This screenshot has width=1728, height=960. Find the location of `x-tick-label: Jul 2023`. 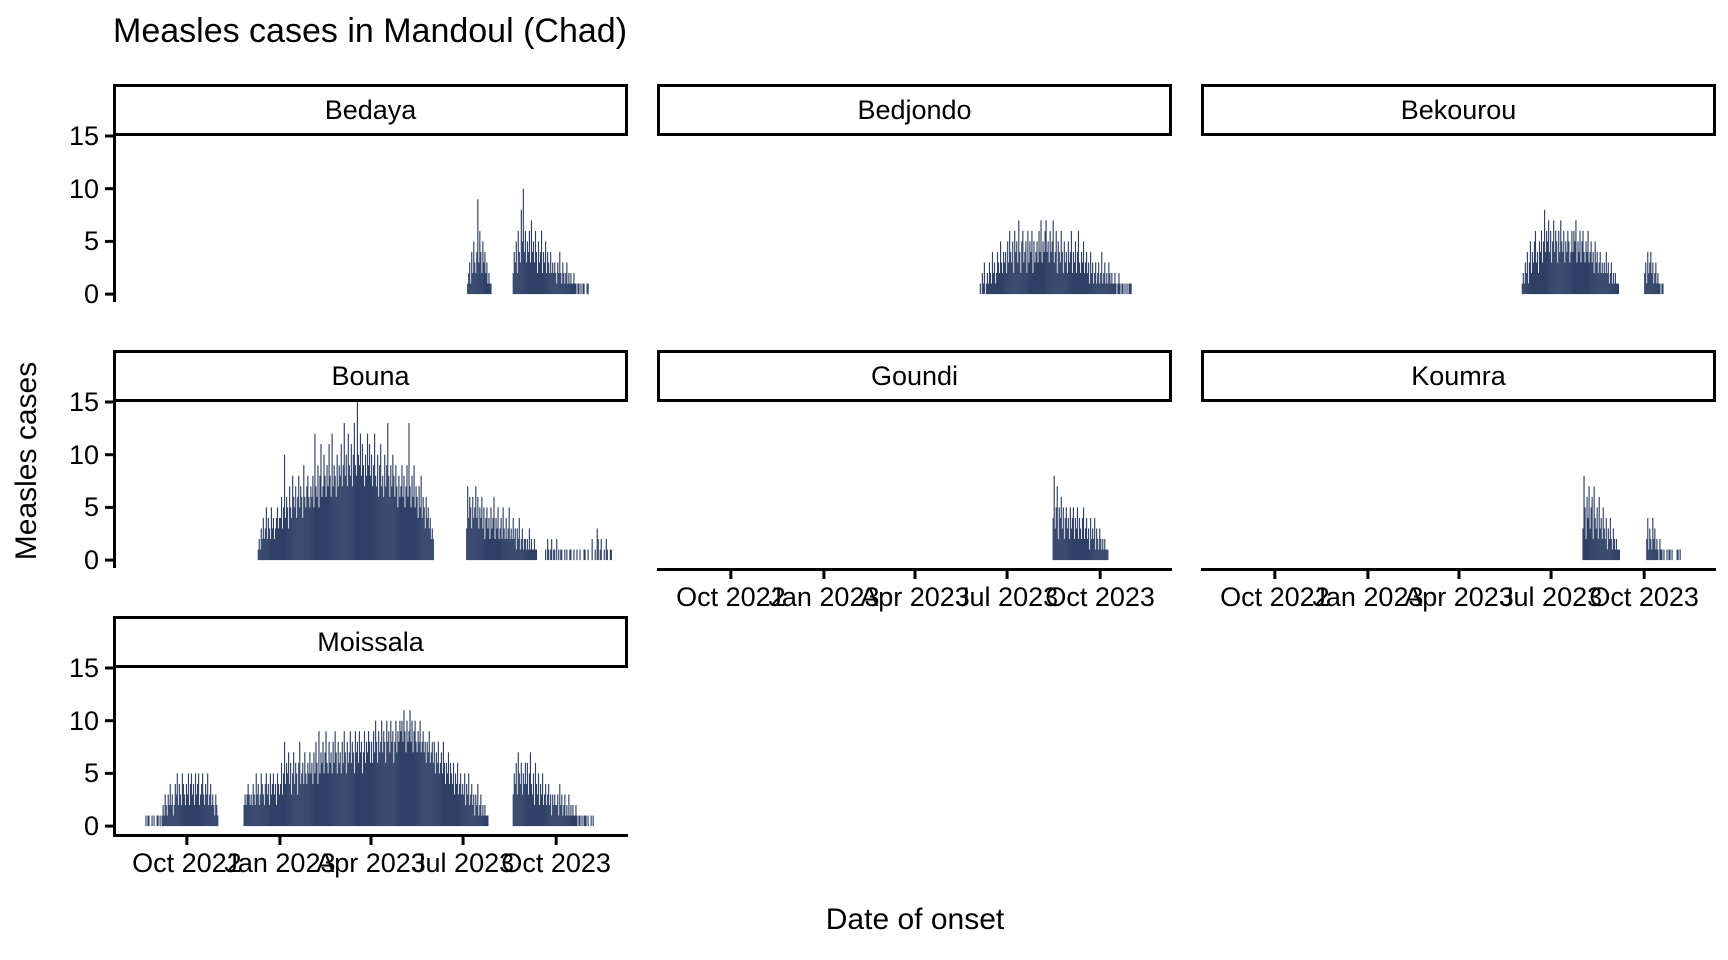

x-tick-label: Jul 2023 is located at coordinates (1007, 597).